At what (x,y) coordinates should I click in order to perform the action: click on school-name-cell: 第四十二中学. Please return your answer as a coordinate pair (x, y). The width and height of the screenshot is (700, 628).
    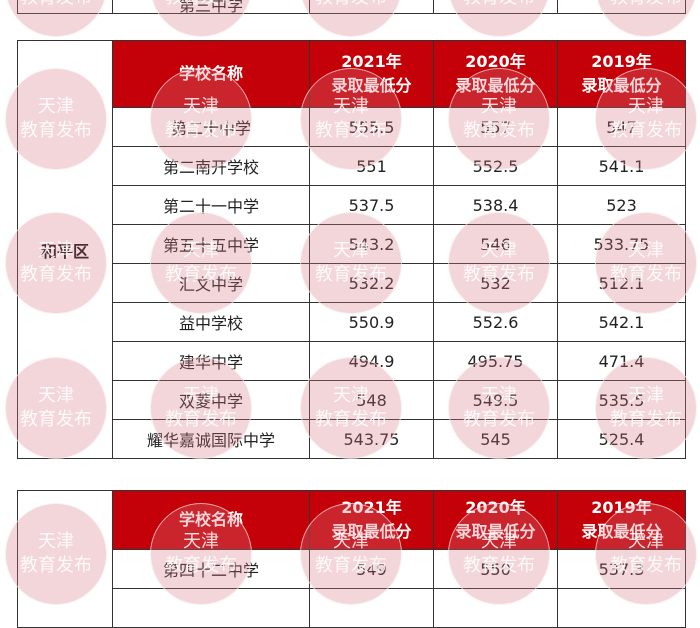
    Looking at the image, I should click on (211, 569).